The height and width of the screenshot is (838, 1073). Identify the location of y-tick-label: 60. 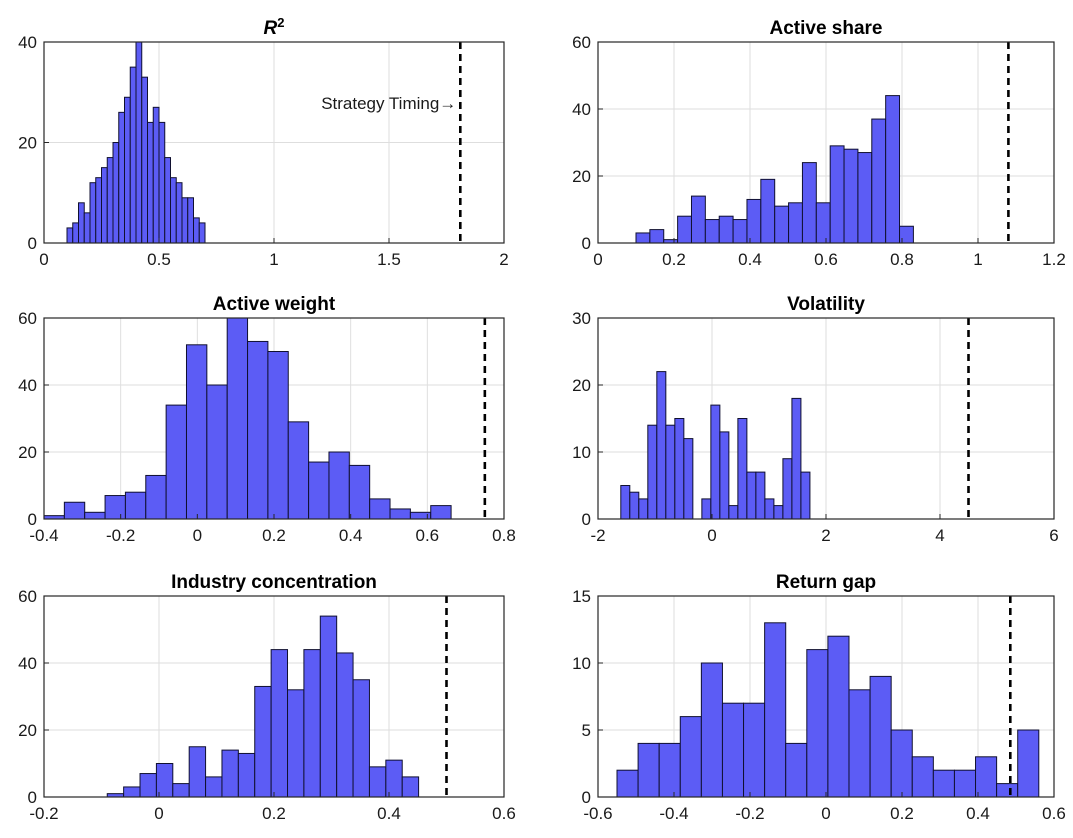
(581, 42).